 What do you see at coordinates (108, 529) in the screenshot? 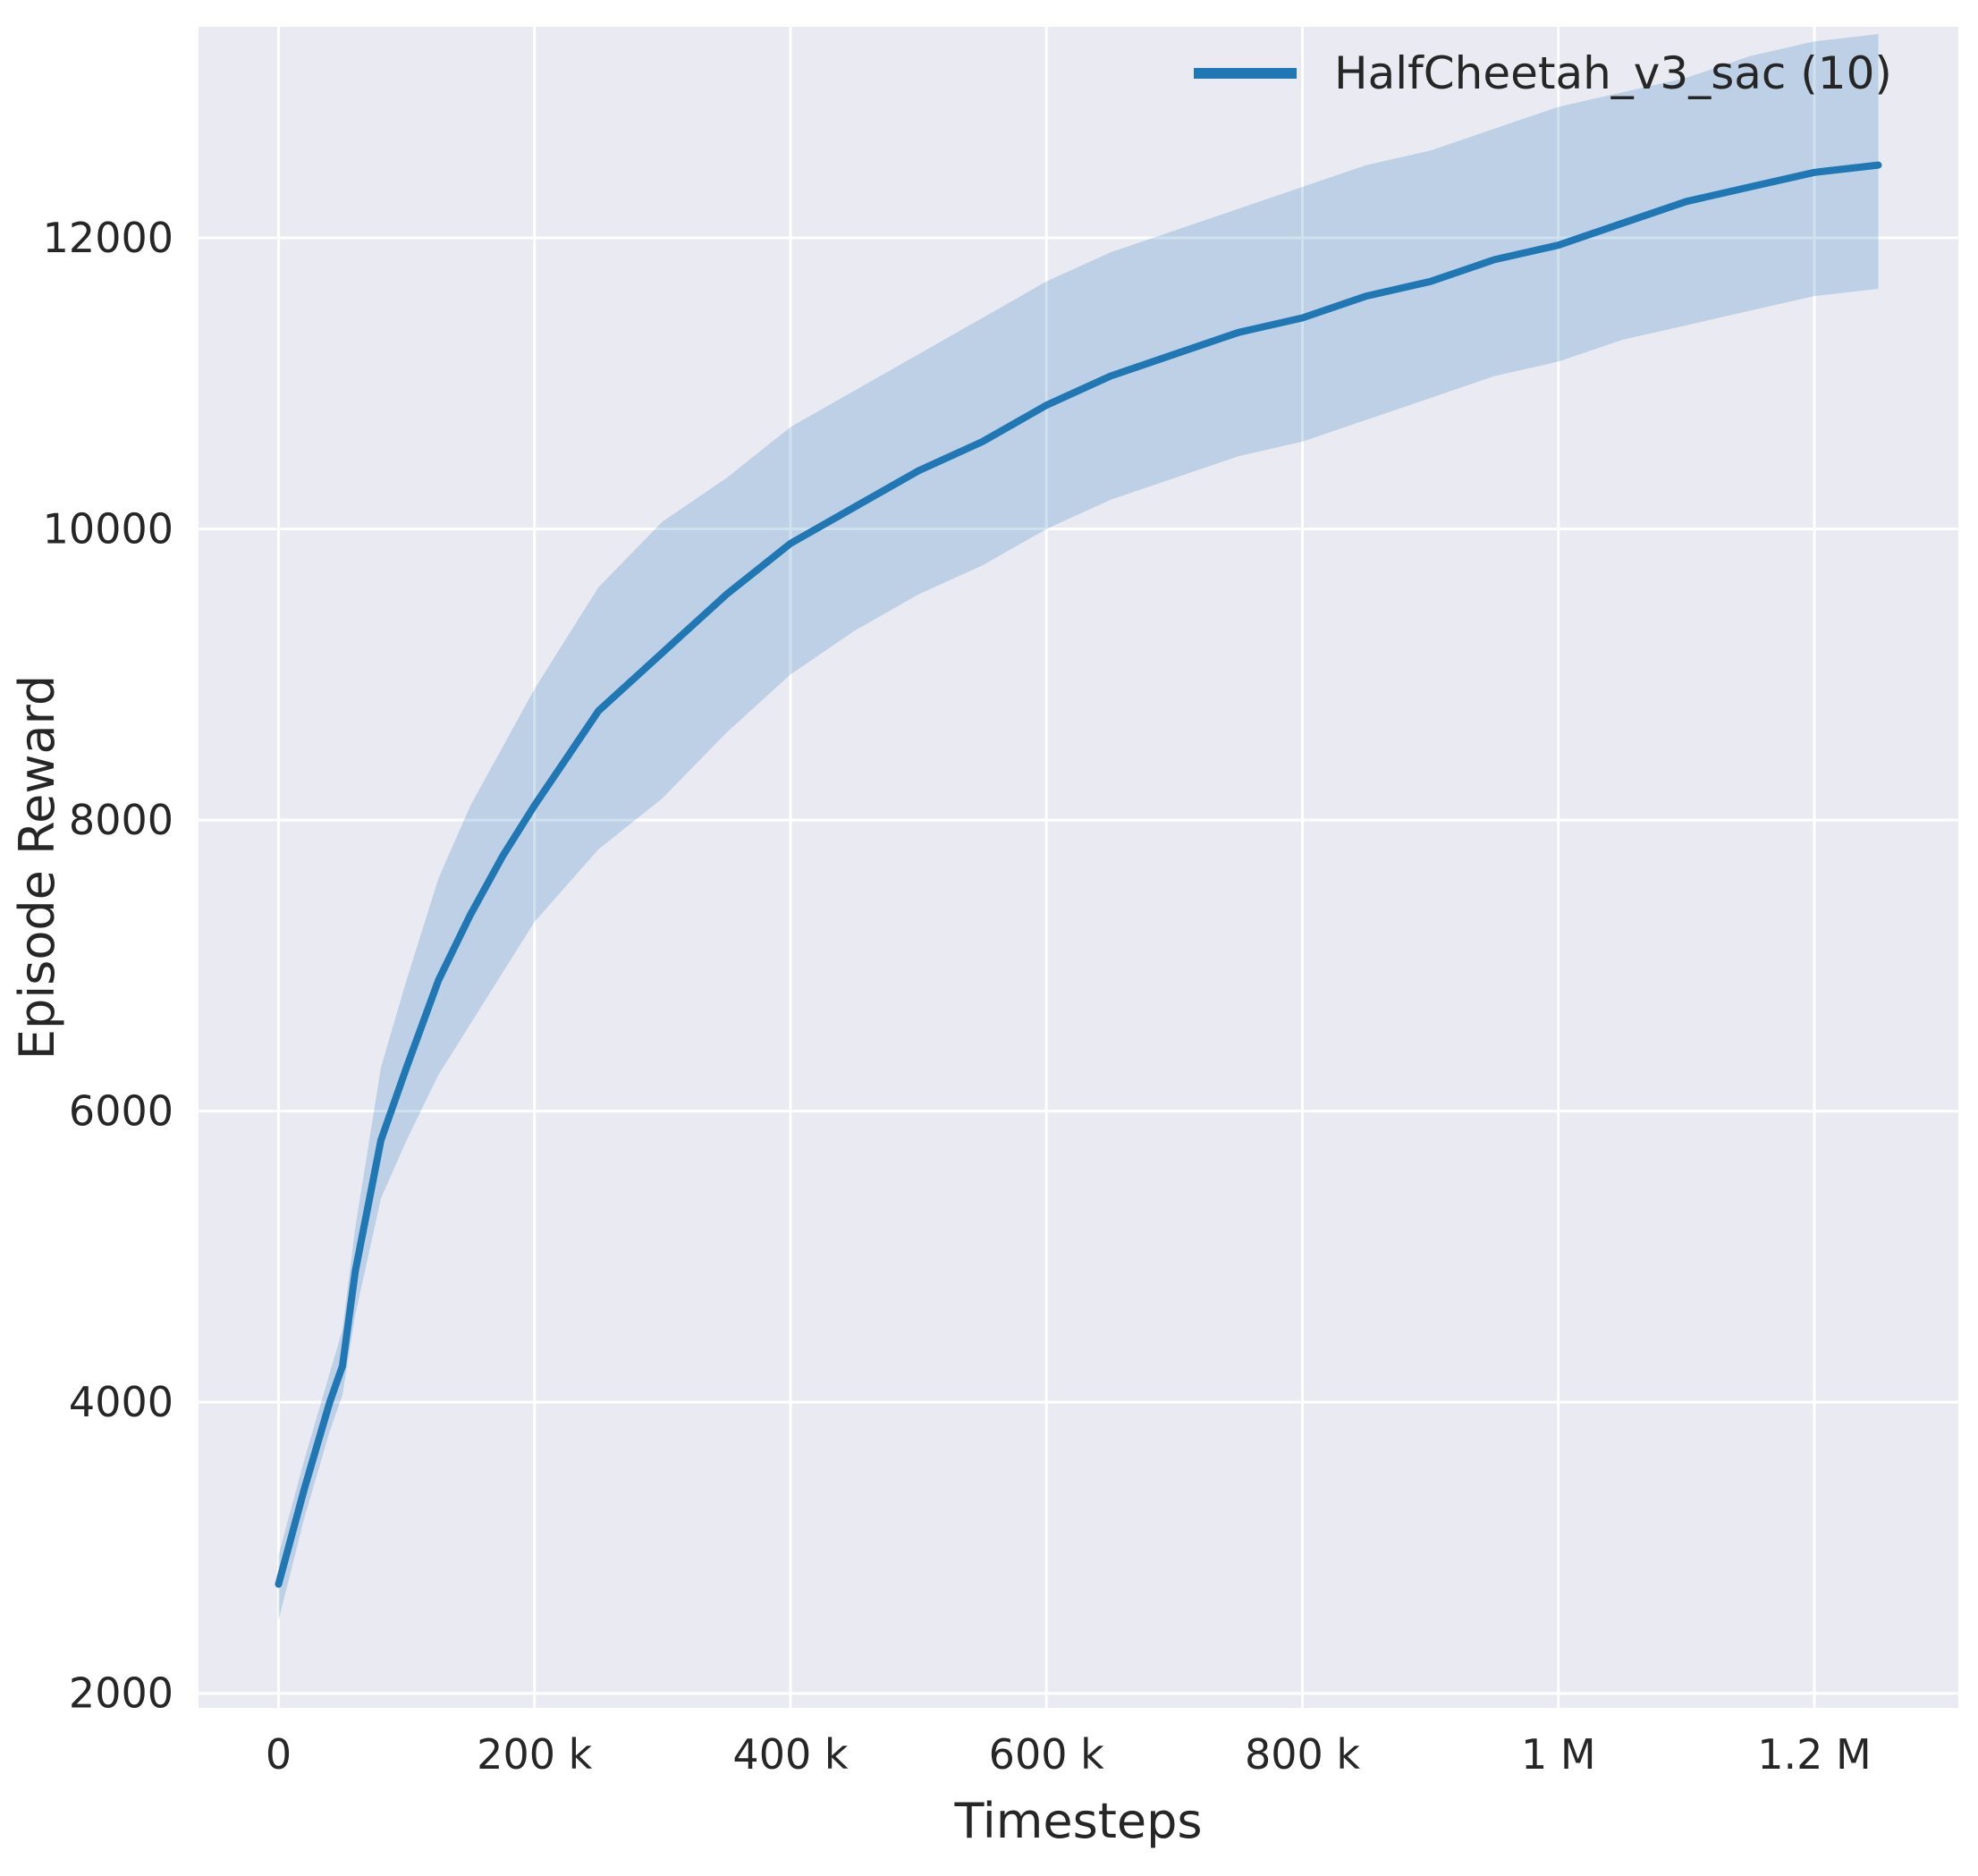
I see `y-tick-label: 10000` at bounding box center [108, 529].